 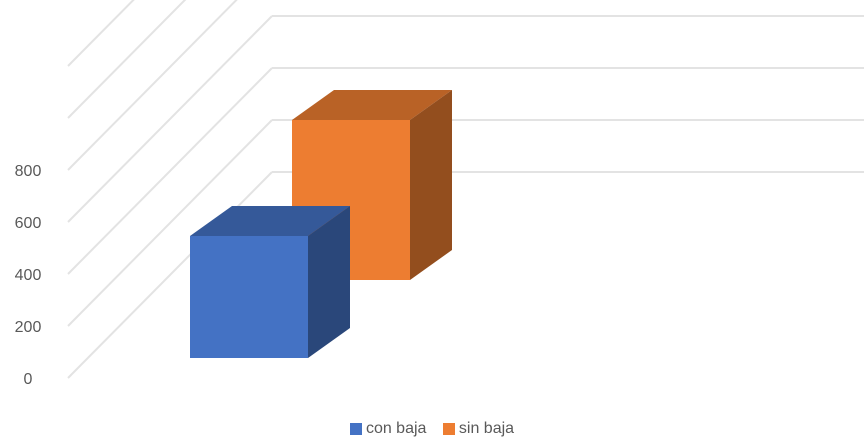 I want to click on y-tick-label: 800, so click(x=28, y=171).